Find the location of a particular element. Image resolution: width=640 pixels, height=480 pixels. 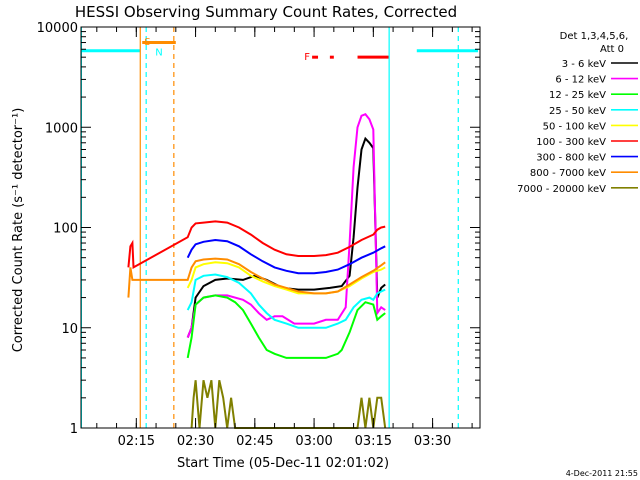

x-tick-label: 02:45 is located at coordinates (254, 441).